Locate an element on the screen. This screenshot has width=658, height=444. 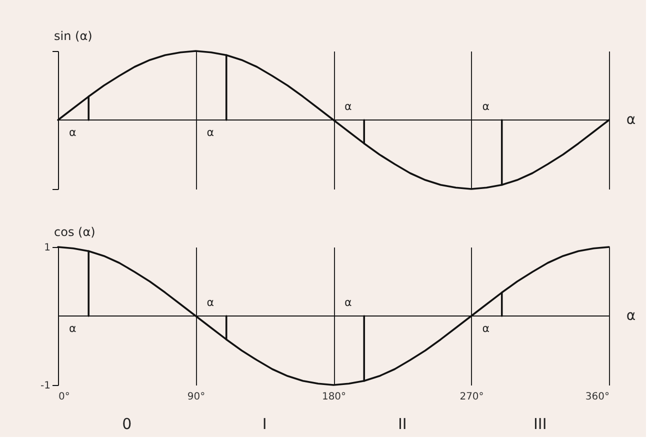
x-tick-label: 270° is located at coordinates (472, 397).